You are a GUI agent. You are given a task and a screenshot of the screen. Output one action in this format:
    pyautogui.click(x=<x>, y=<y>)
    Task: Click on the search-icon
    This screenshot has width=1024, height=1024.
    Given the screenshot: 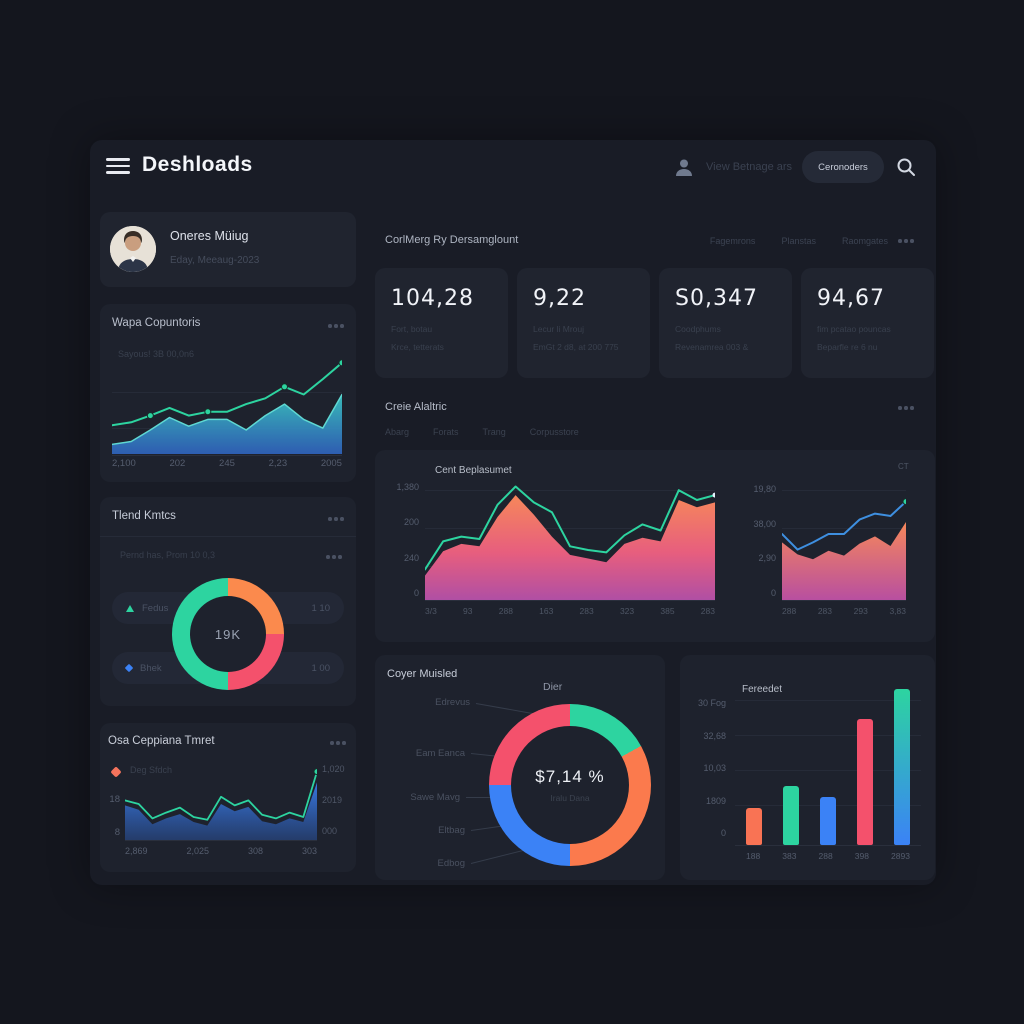 What is the action you would take?
    pyautogui.click(x=906, y=169)
    